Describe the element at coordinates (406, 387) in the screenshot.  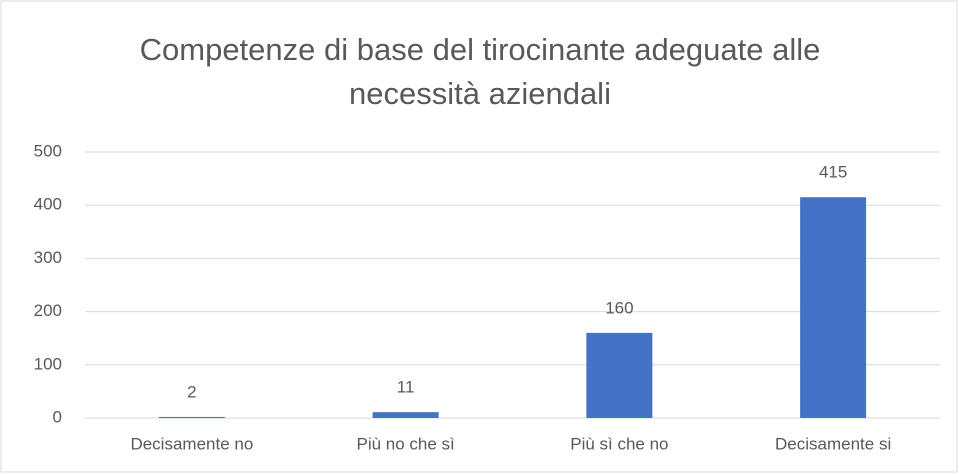
I see `data-label: 11` at that location.